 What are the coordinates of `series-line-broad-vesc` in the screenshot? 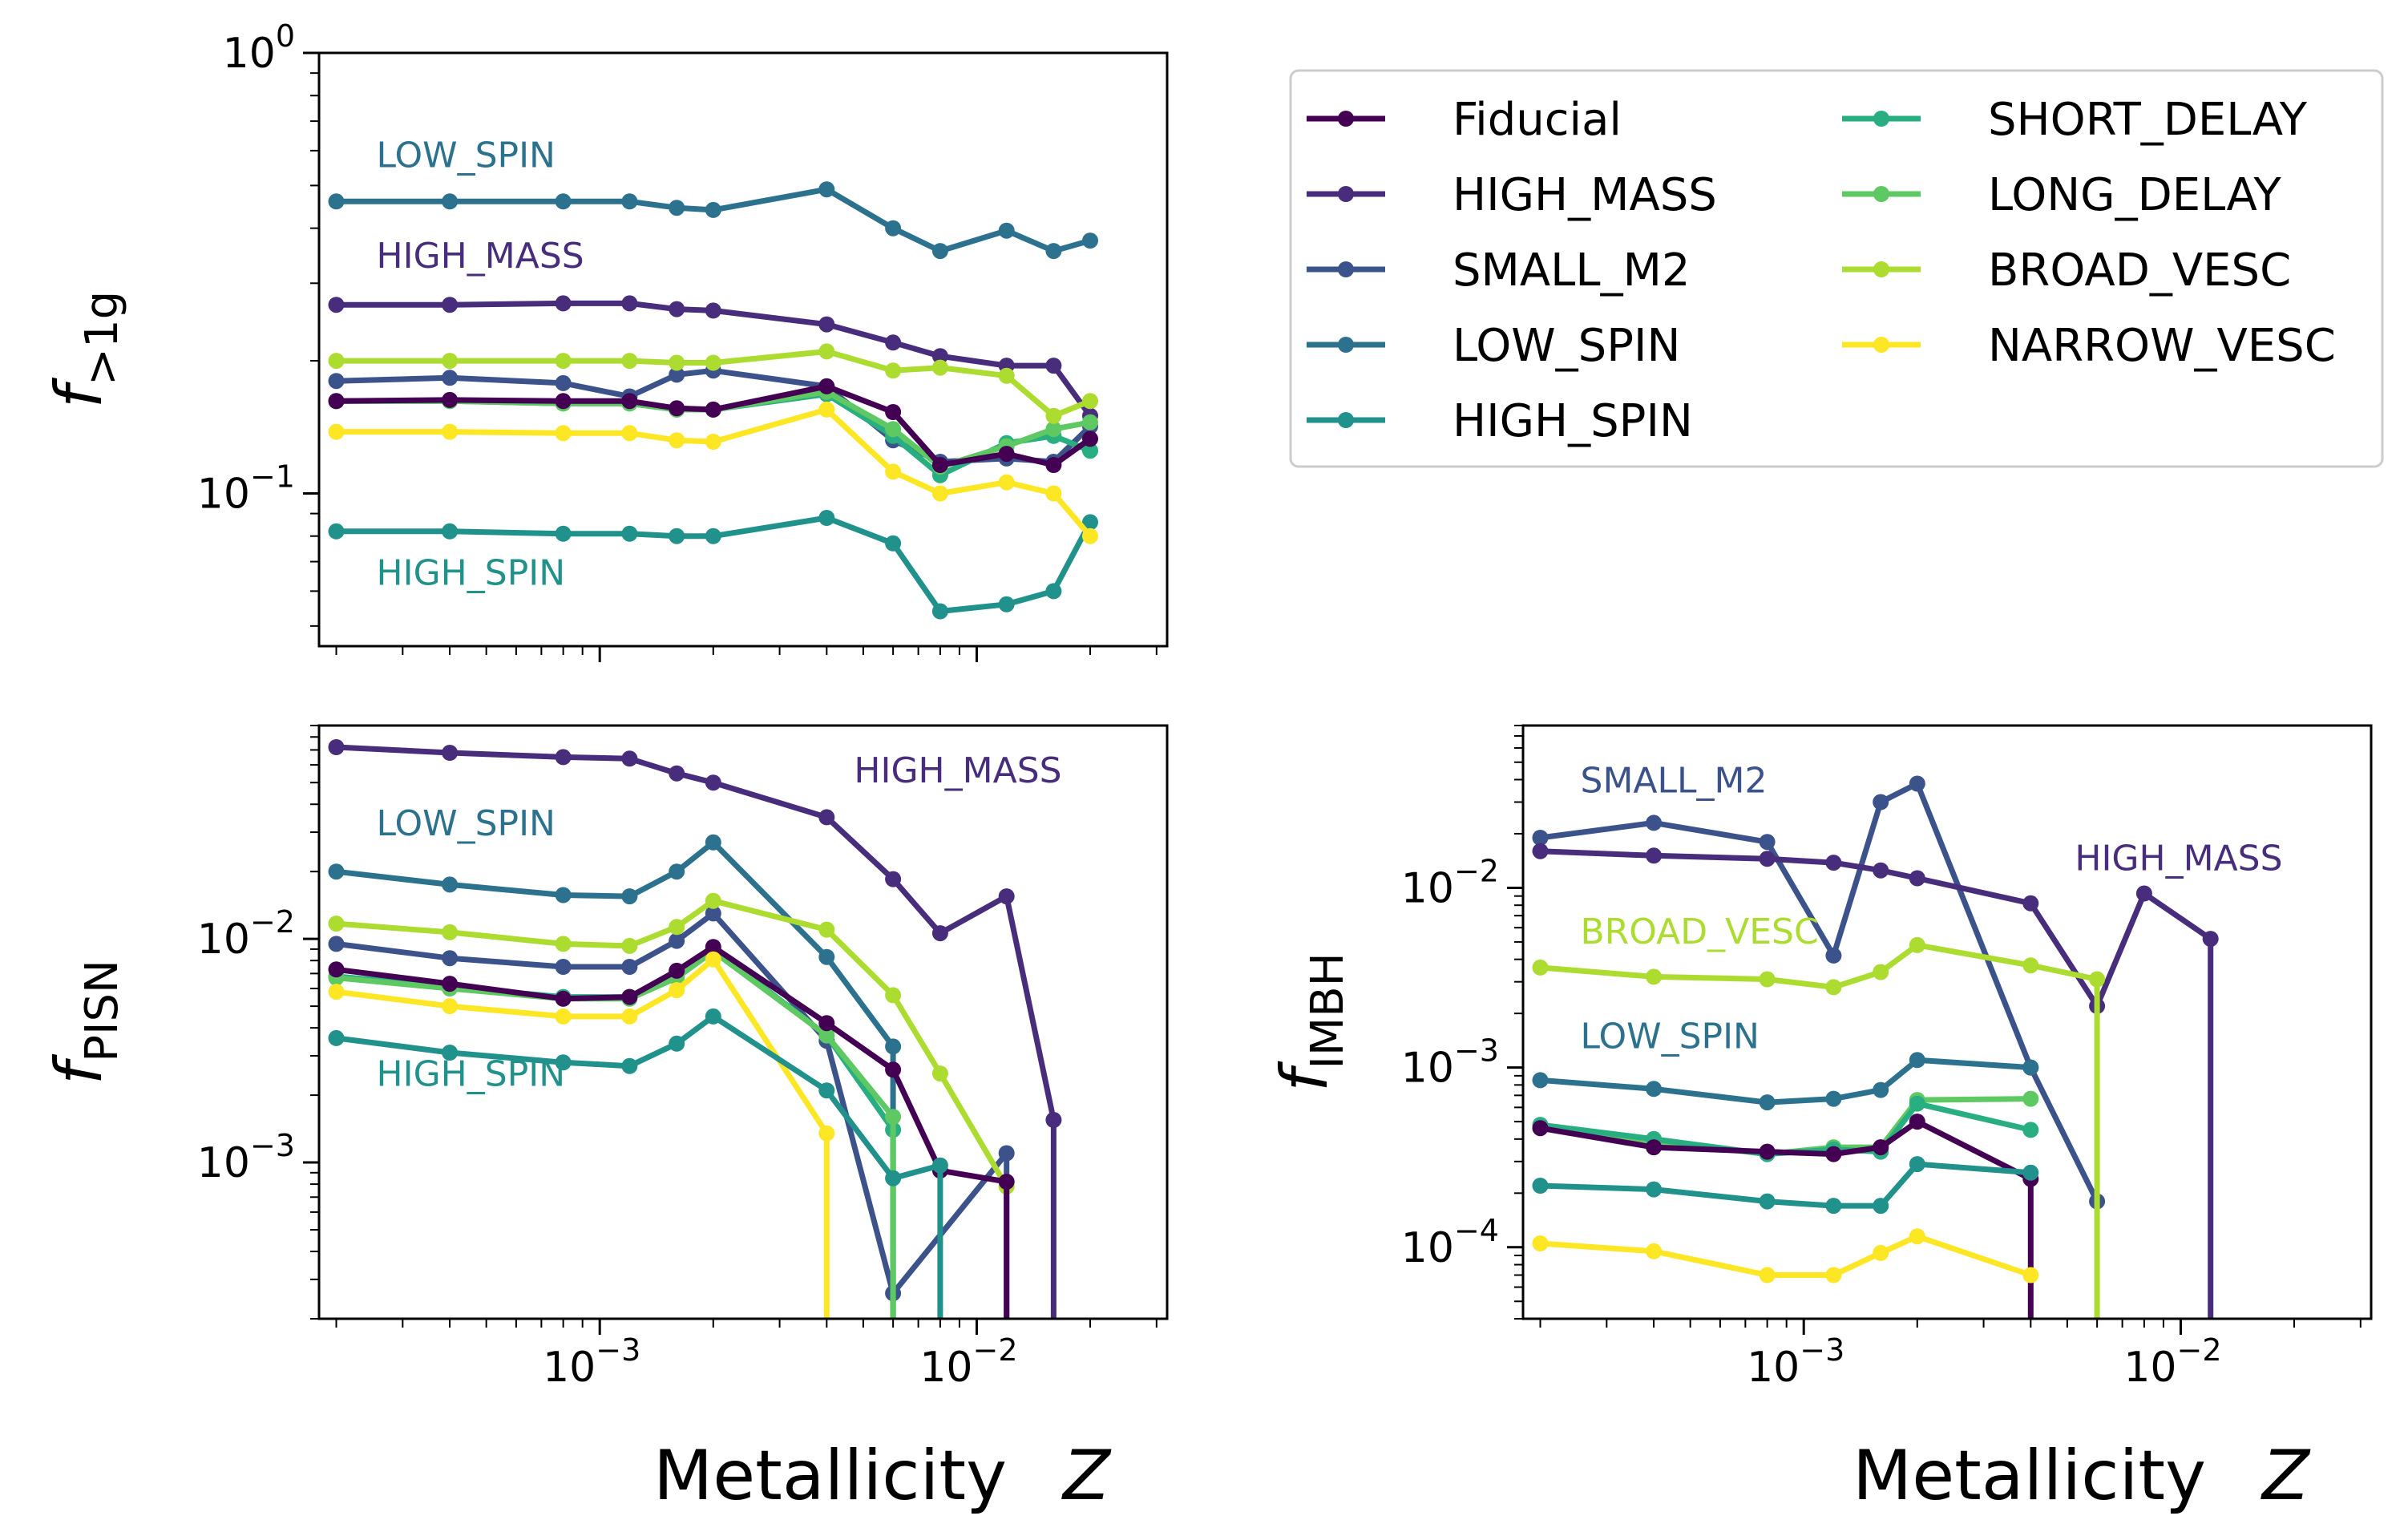 It's located at (672, 1043).